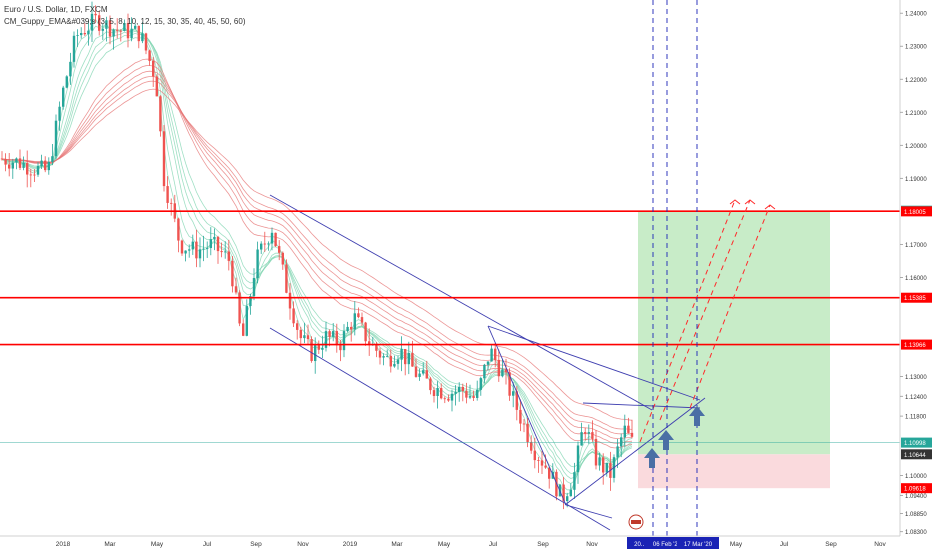 The height and width of the screenshot is (555, 932). What do you see at coordinates (831, 544) in the screenshot?
I see `x-tick-label: Sep` at bounding box center [831, 544].